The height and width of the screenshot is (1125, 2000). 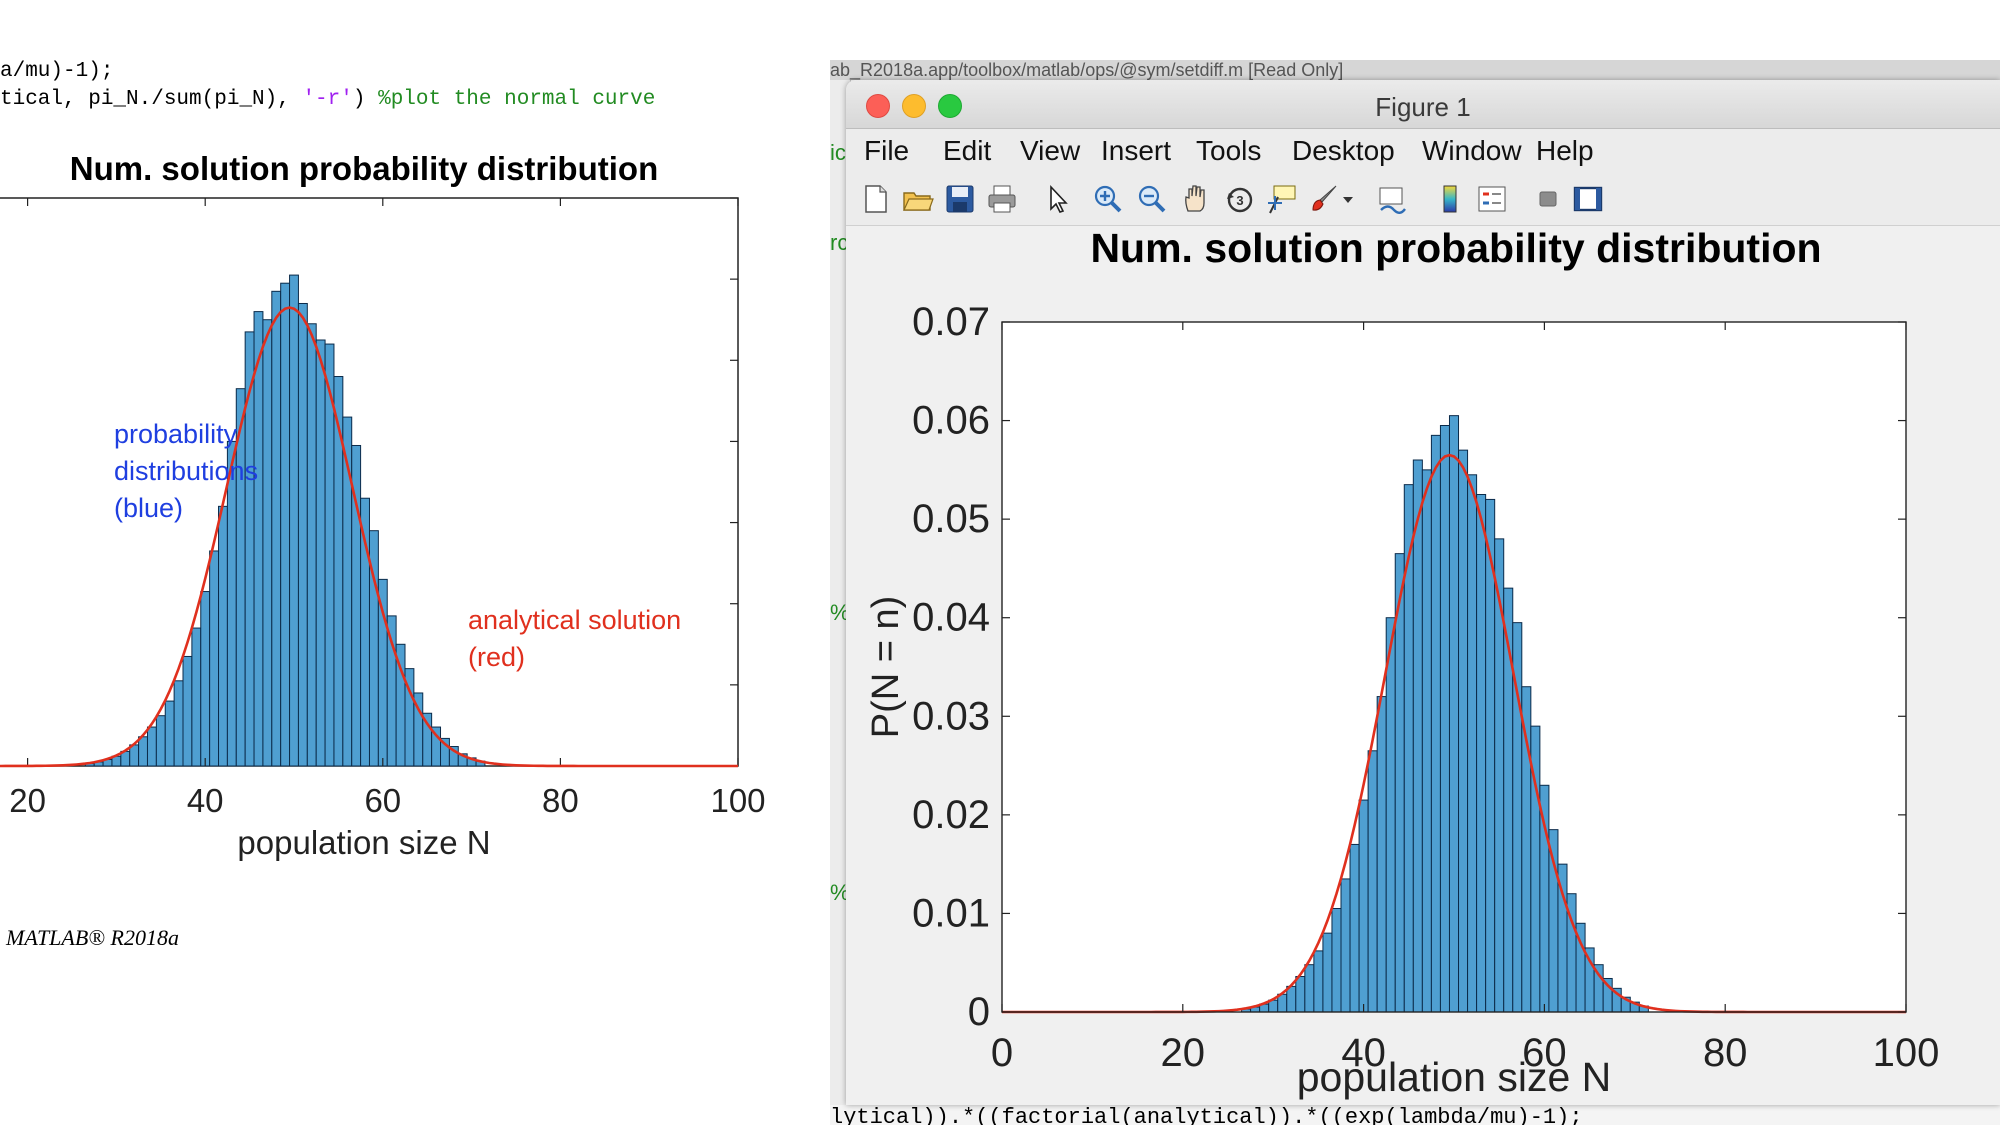 I want to click on rotate-3d-icon: 3, so click(x=1240, y=199).